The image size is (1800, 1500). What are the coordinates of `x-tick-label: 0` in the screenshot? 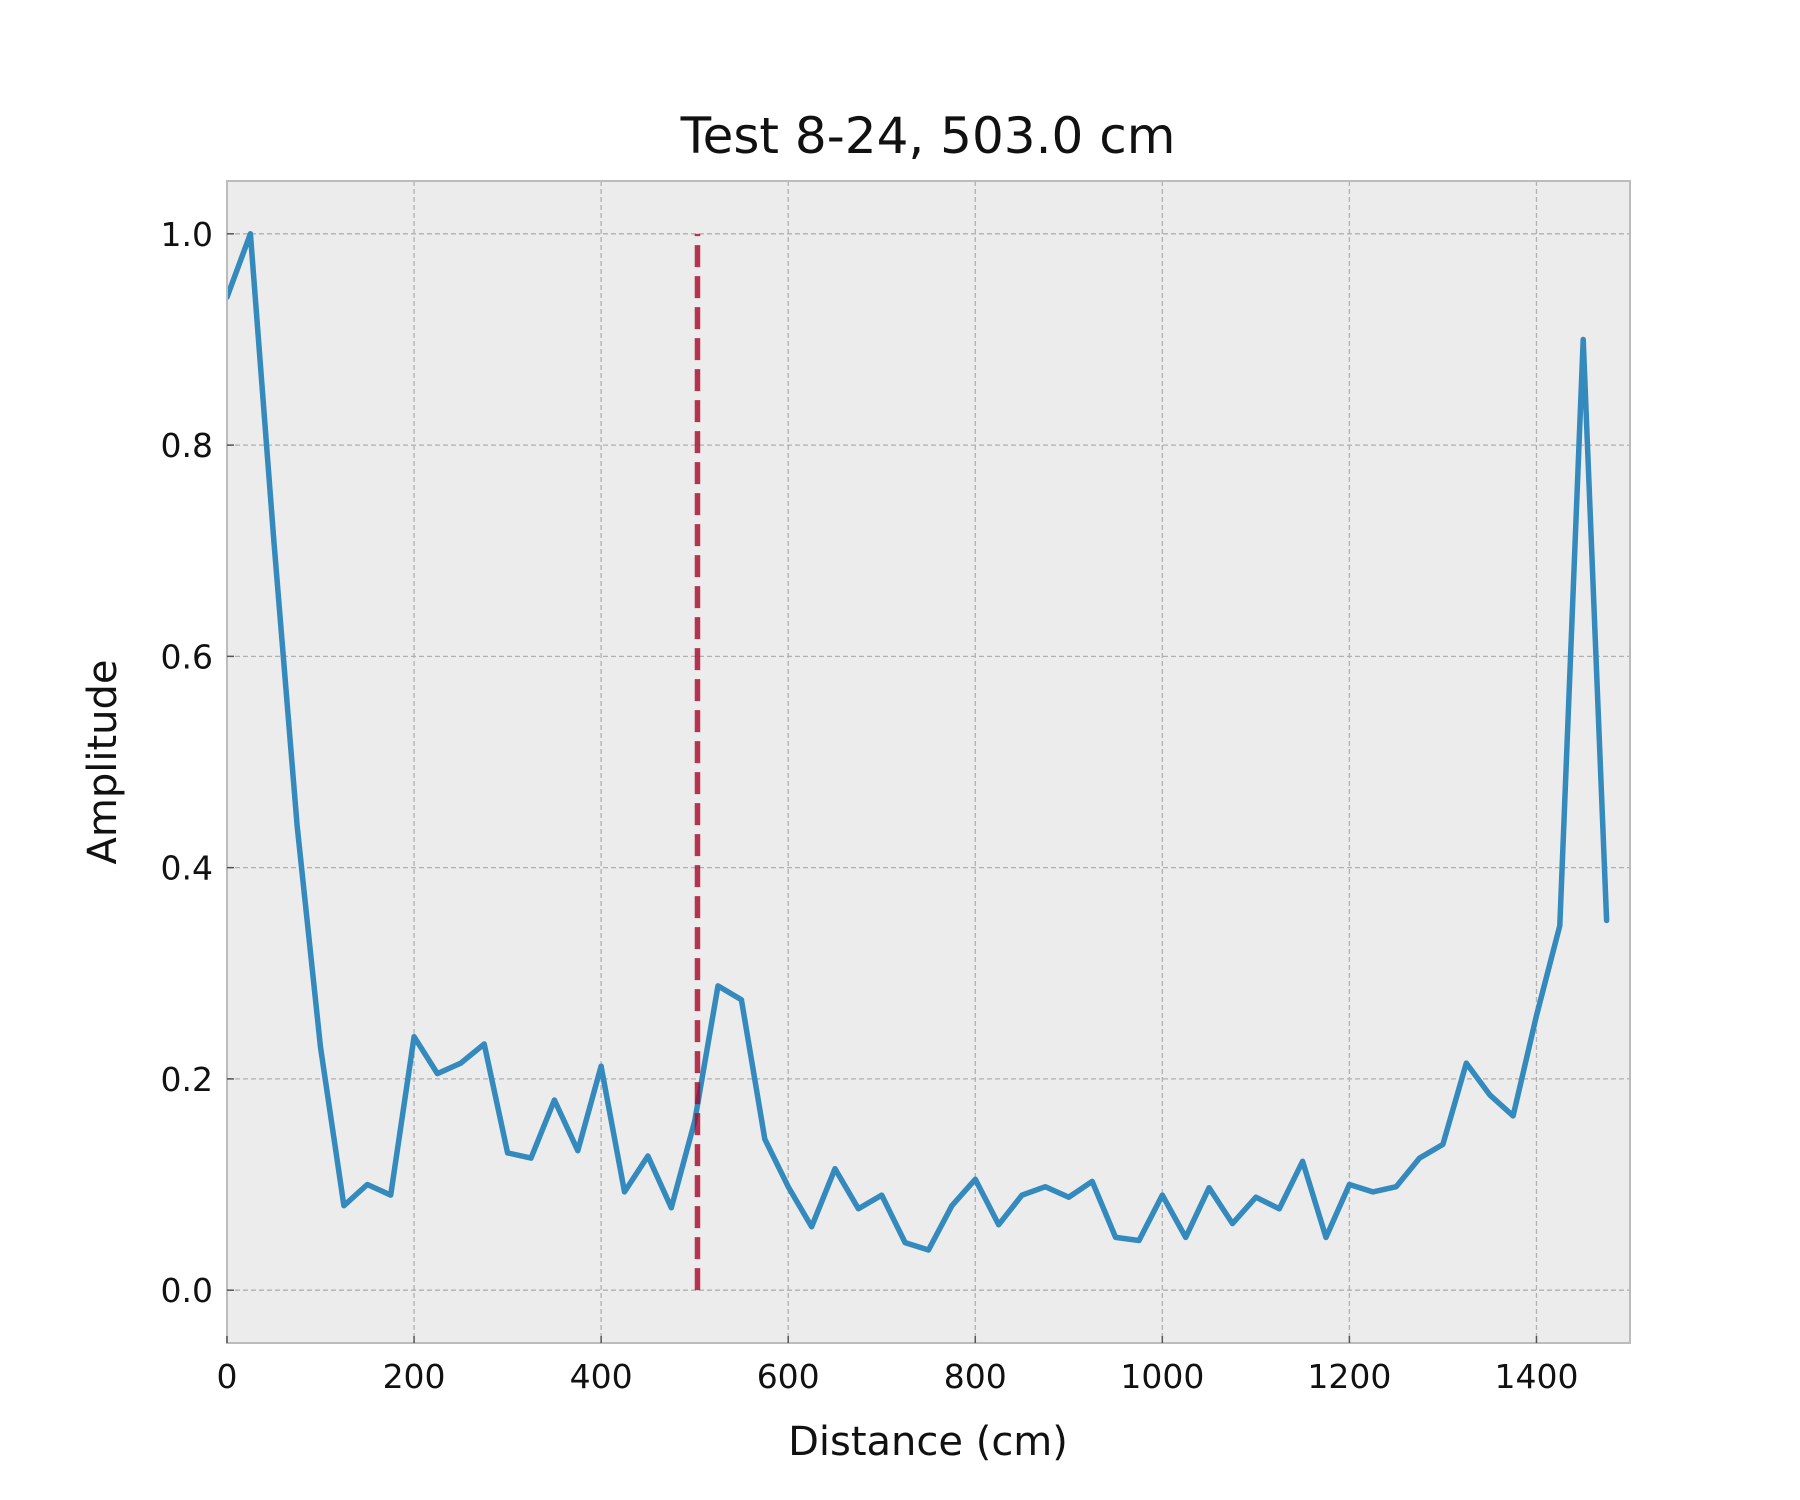 It's located at (227, 1376).